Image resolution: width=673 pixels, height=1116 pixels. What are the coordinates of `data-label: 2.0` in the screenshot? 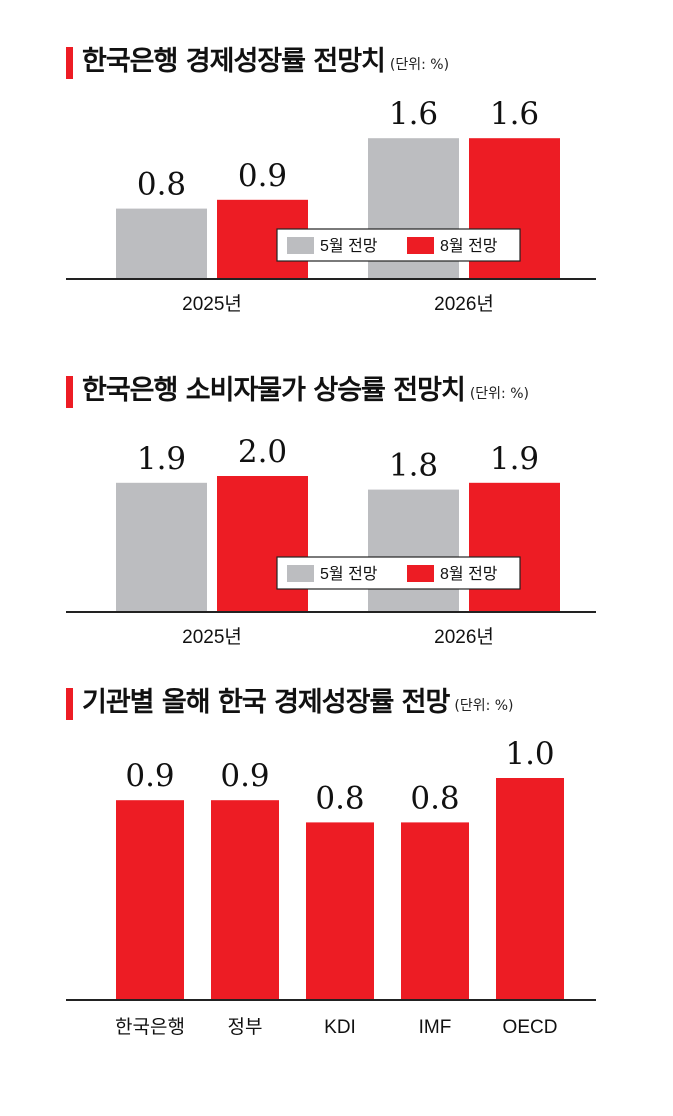 It's located at (262, 452).